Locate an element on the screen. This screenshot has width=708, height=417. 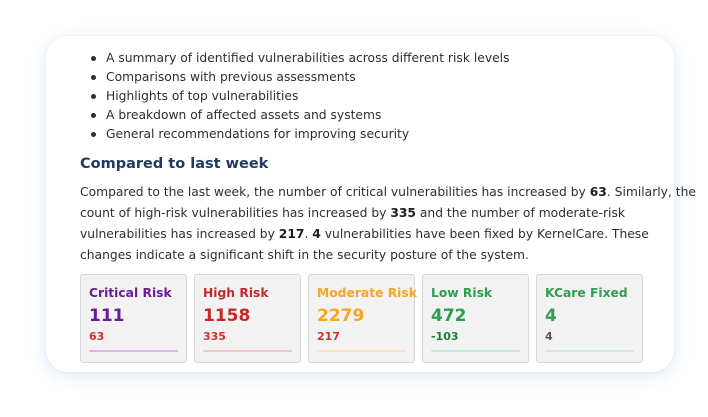
section-title: Compared to last week is located at coordinates (174, 164).